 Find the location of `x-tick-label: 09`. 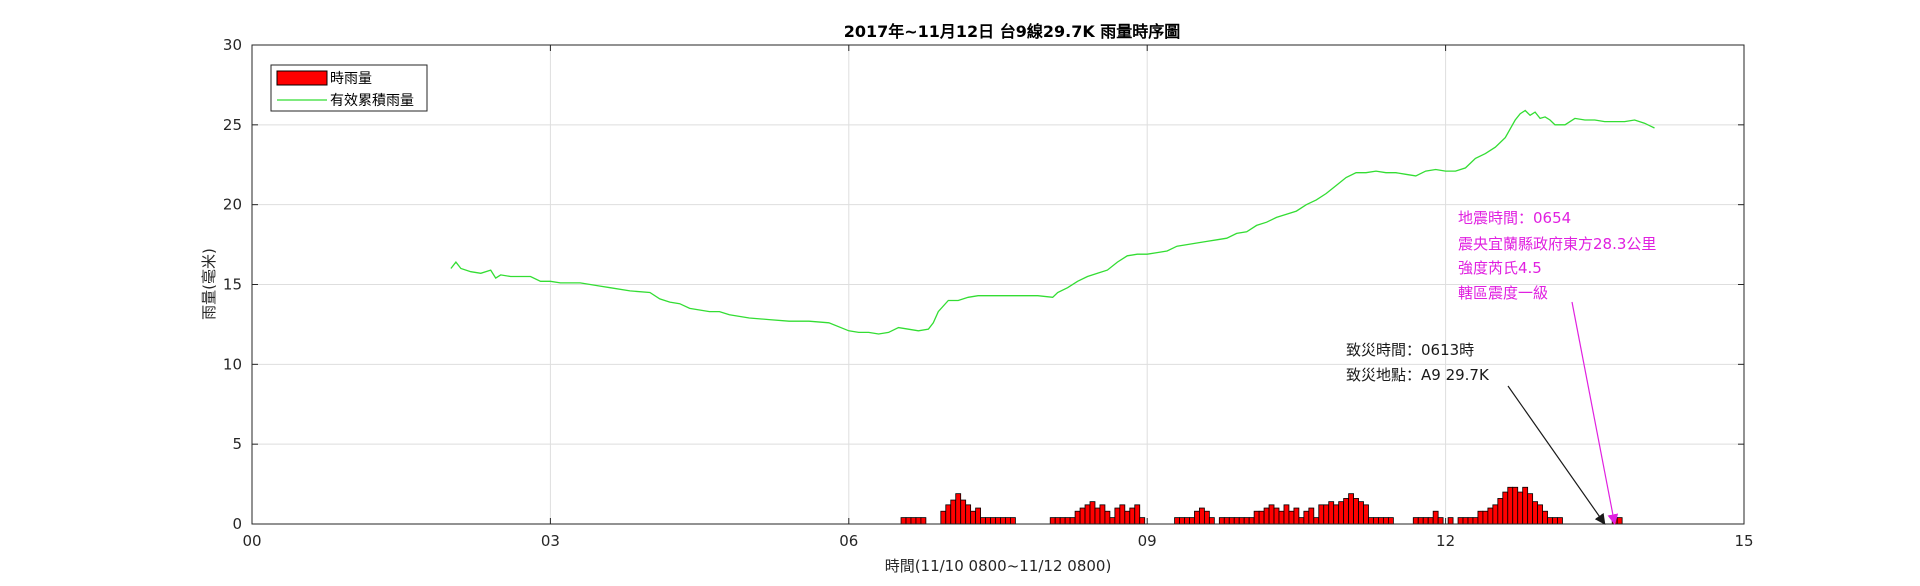

x-tick-label: 09 is located at coordinates (1147, 541).